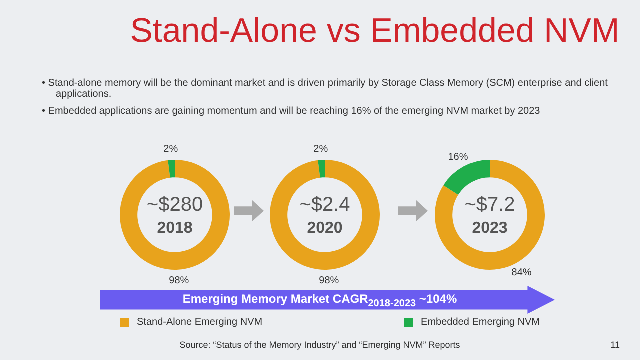  I want to click on text: 2018, so click(175, 229).